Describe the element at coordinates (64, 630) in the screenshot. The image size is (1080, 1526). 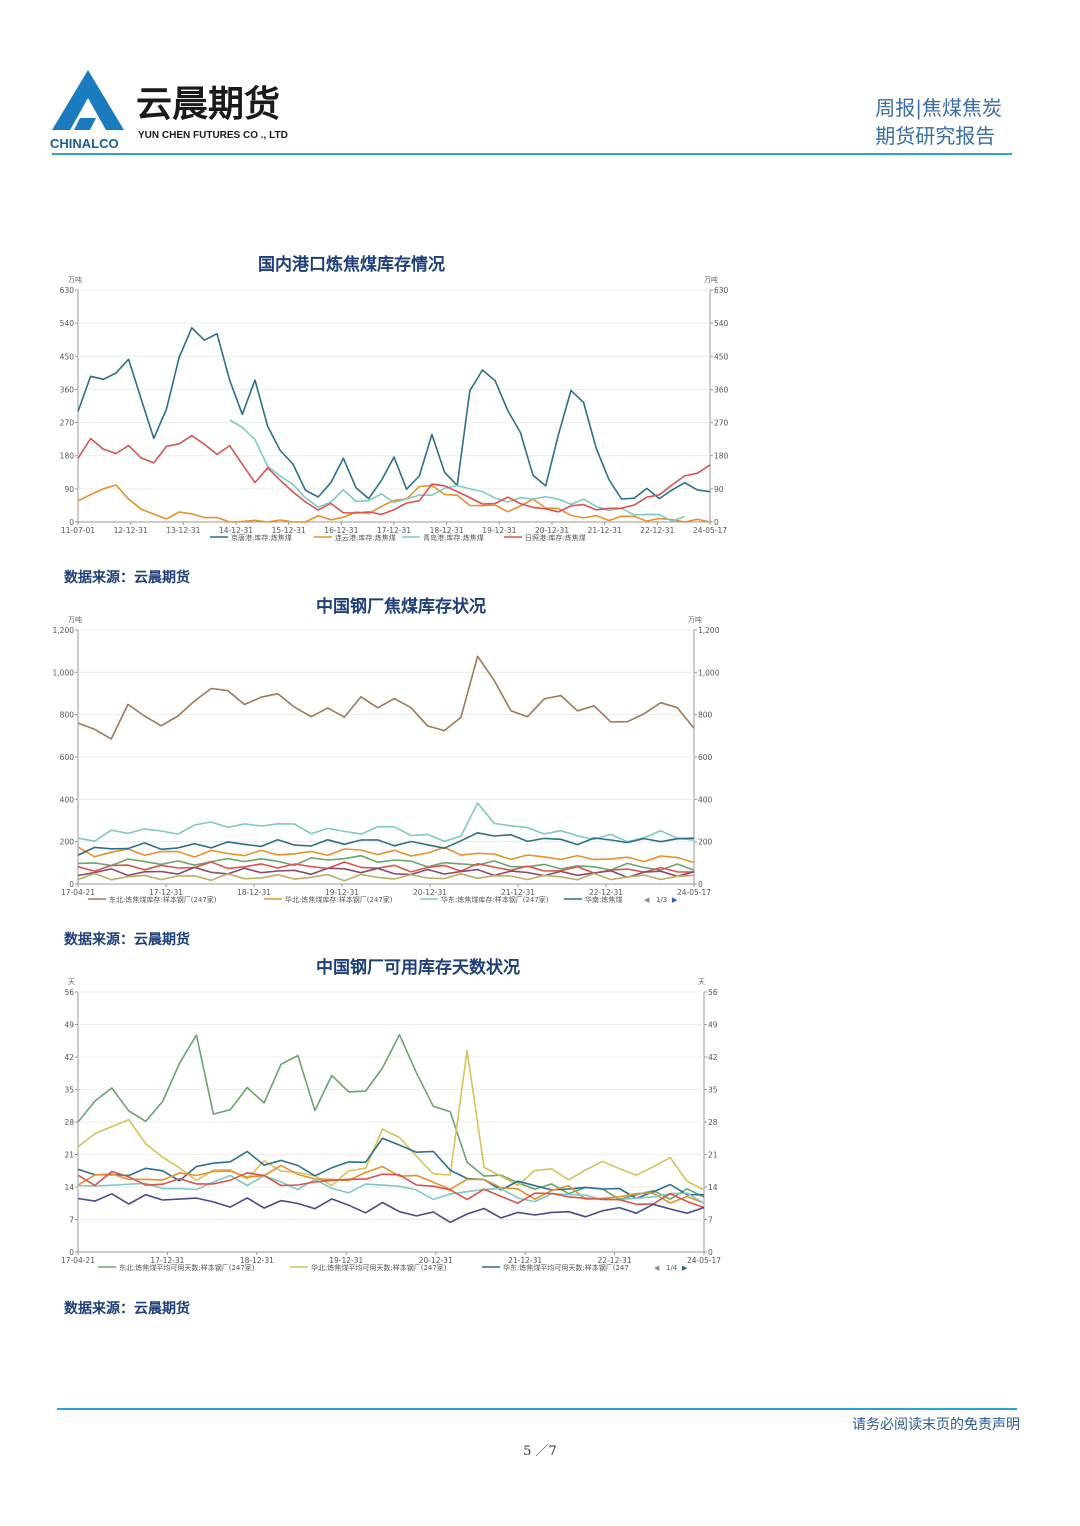
I see `y-tick-label-left: 1,200` at that location.